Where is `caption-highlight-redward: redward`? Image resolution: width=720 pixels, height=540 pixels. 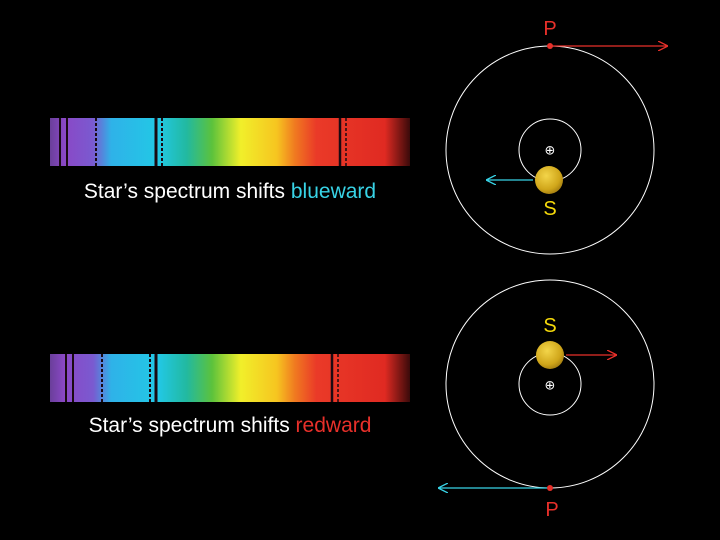
caption-highlight-redward: redward is located at coordinates (333, 425).